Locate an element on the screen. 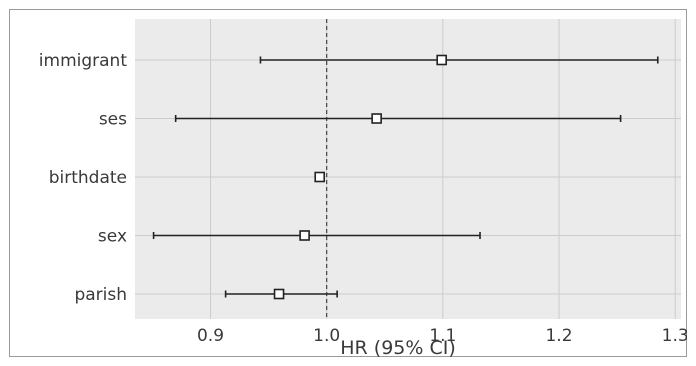  hr-marker-parish is located at coordinates (279, 294).